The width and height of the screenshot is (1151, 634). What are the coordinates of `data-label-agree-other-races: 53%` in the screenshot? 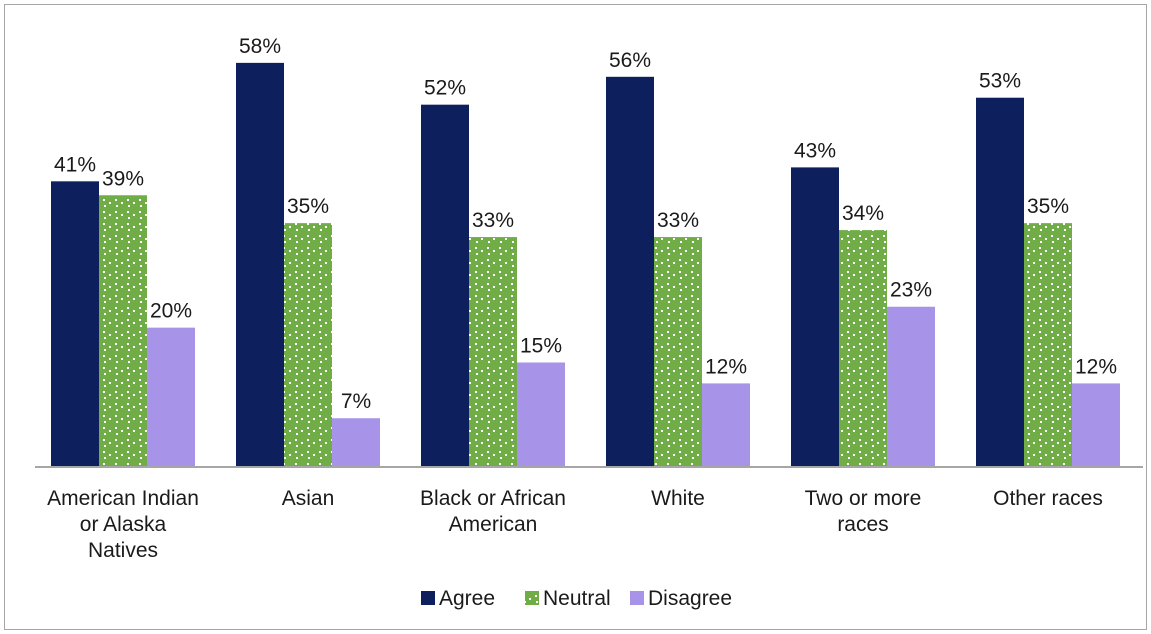 It's located at (1000, 81).